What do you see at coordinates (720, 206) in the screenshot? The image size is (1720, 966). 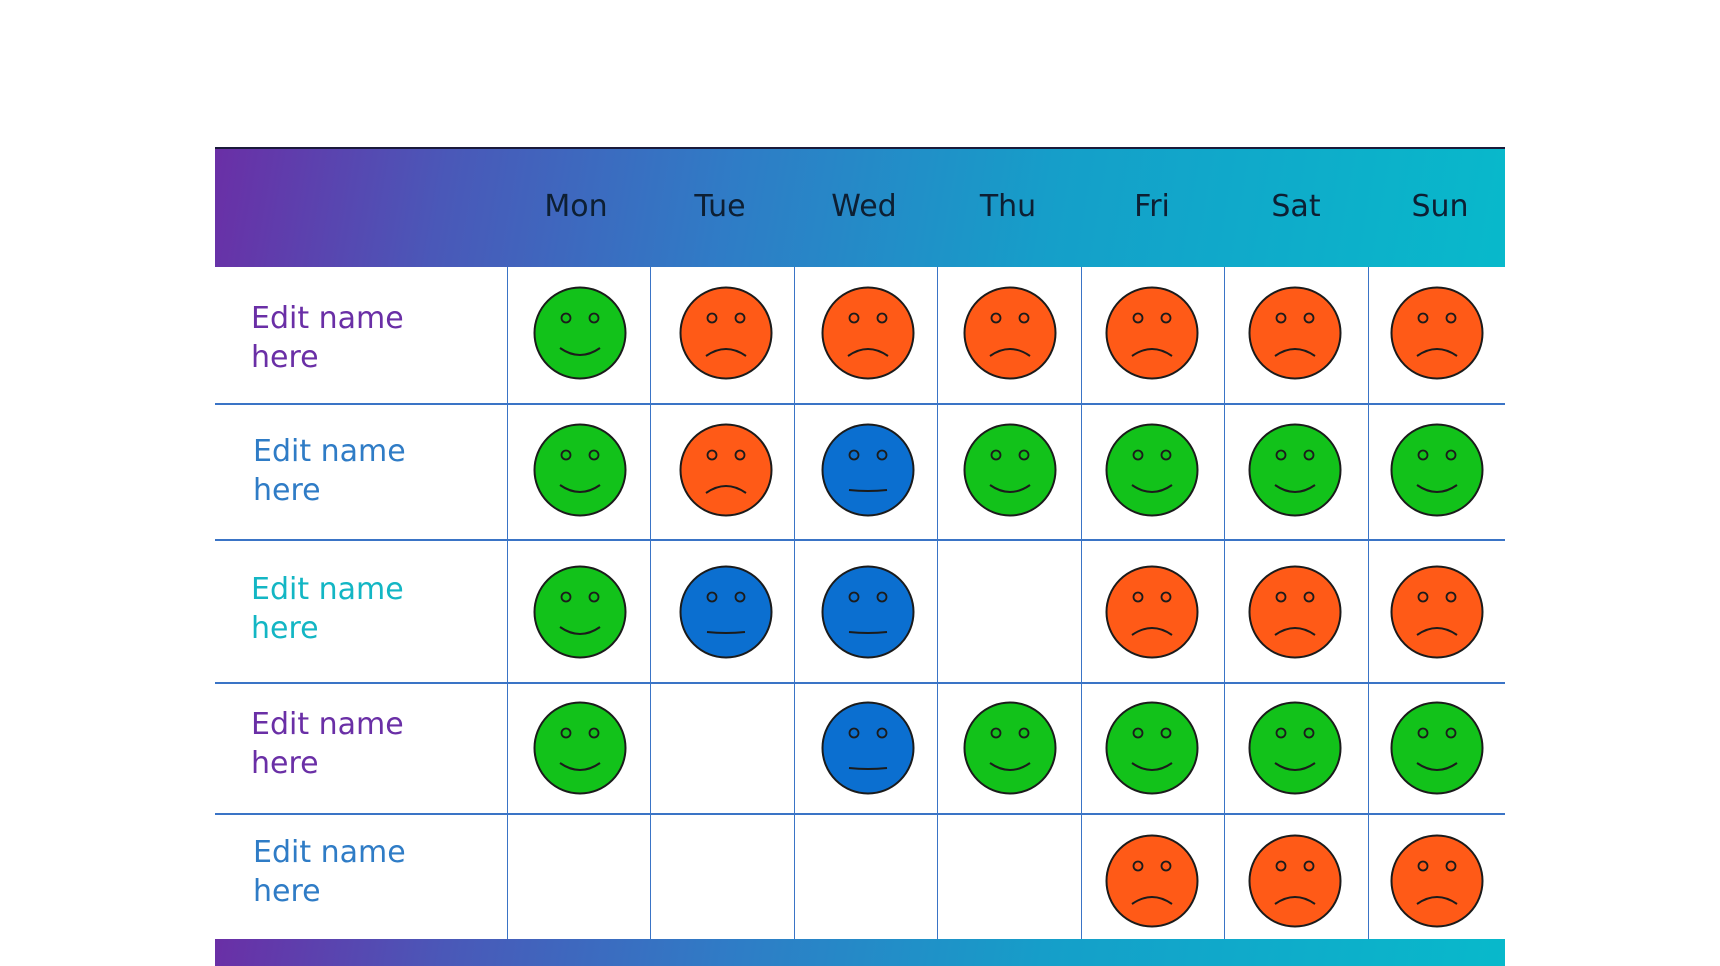 I see `day-header-tue: Tue` at bounding box center [720, 206].